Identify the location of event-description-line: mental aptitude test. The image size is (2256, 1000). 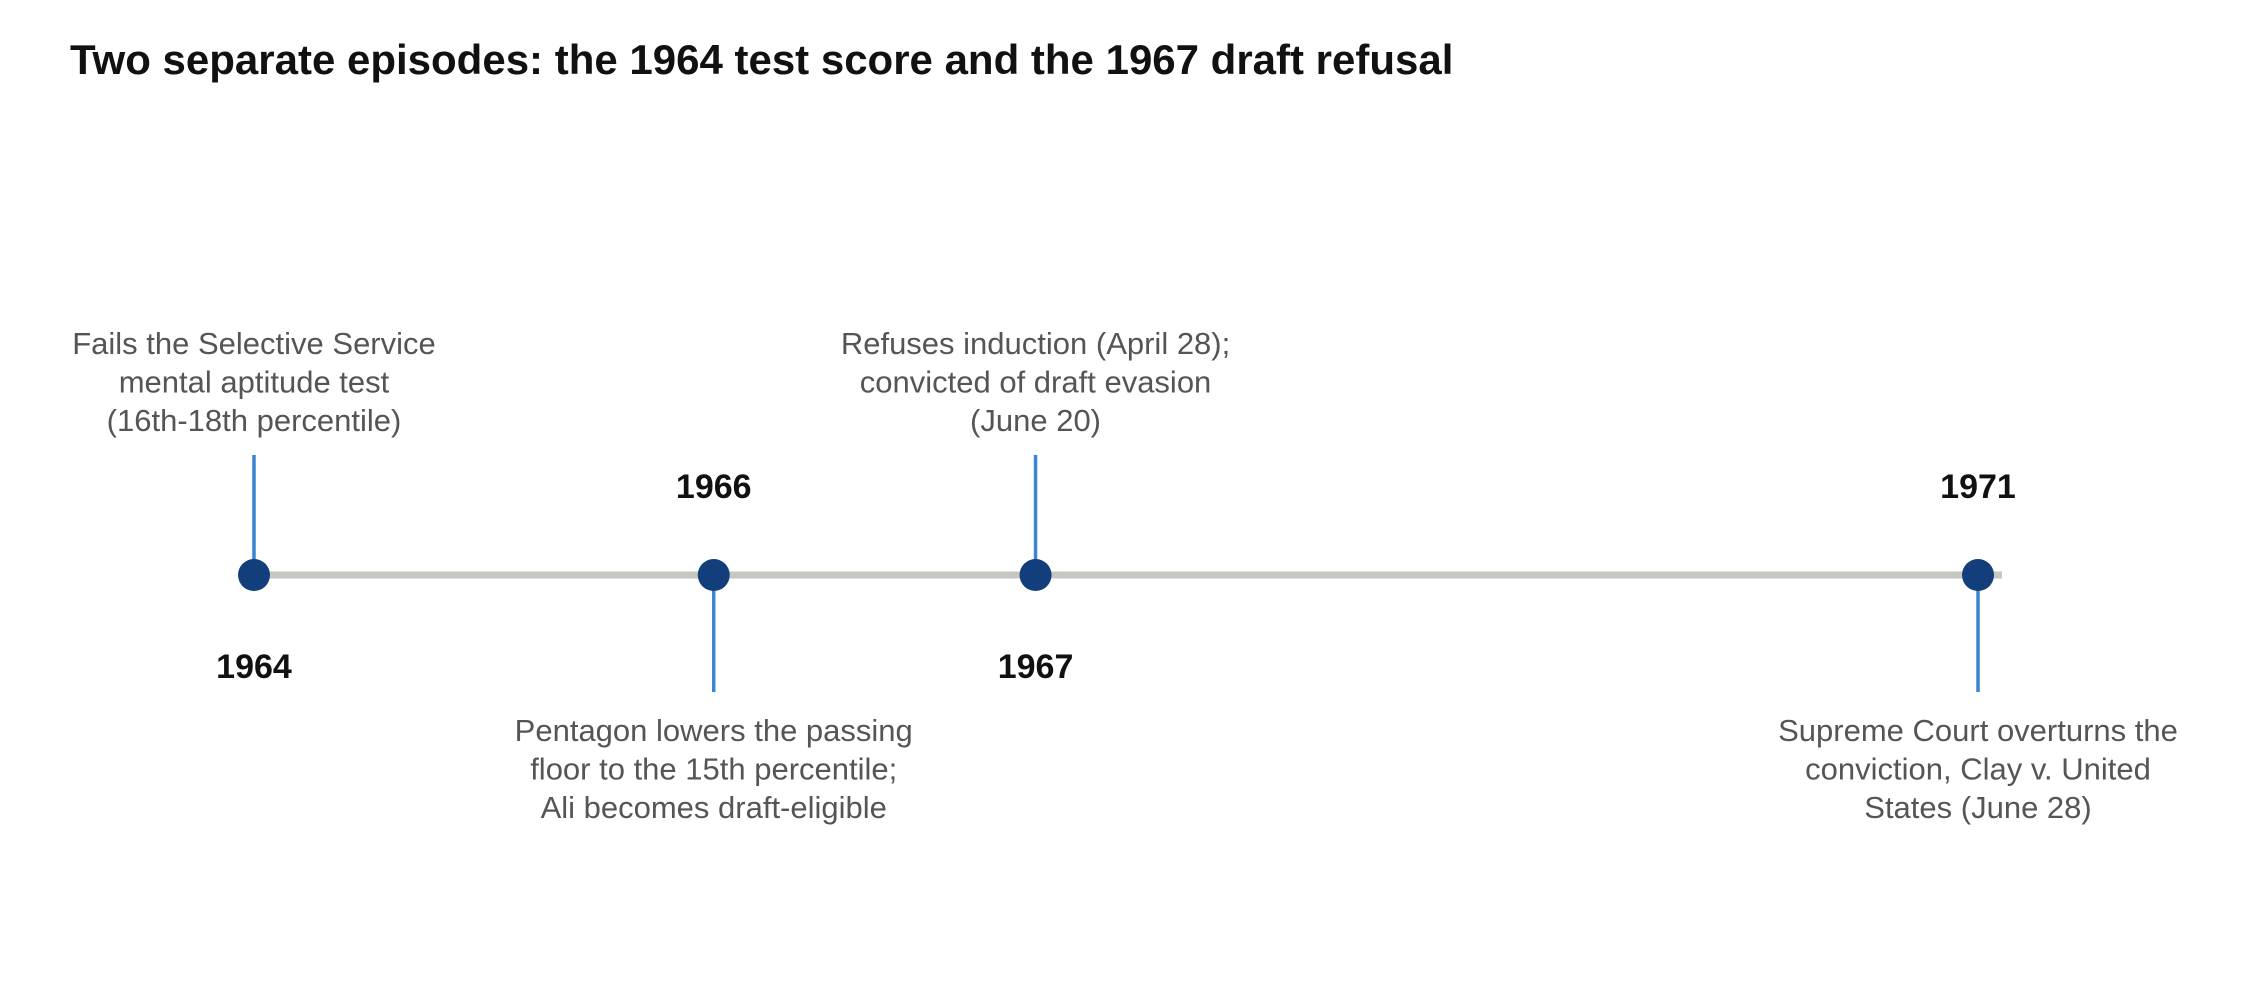
(254, 382).